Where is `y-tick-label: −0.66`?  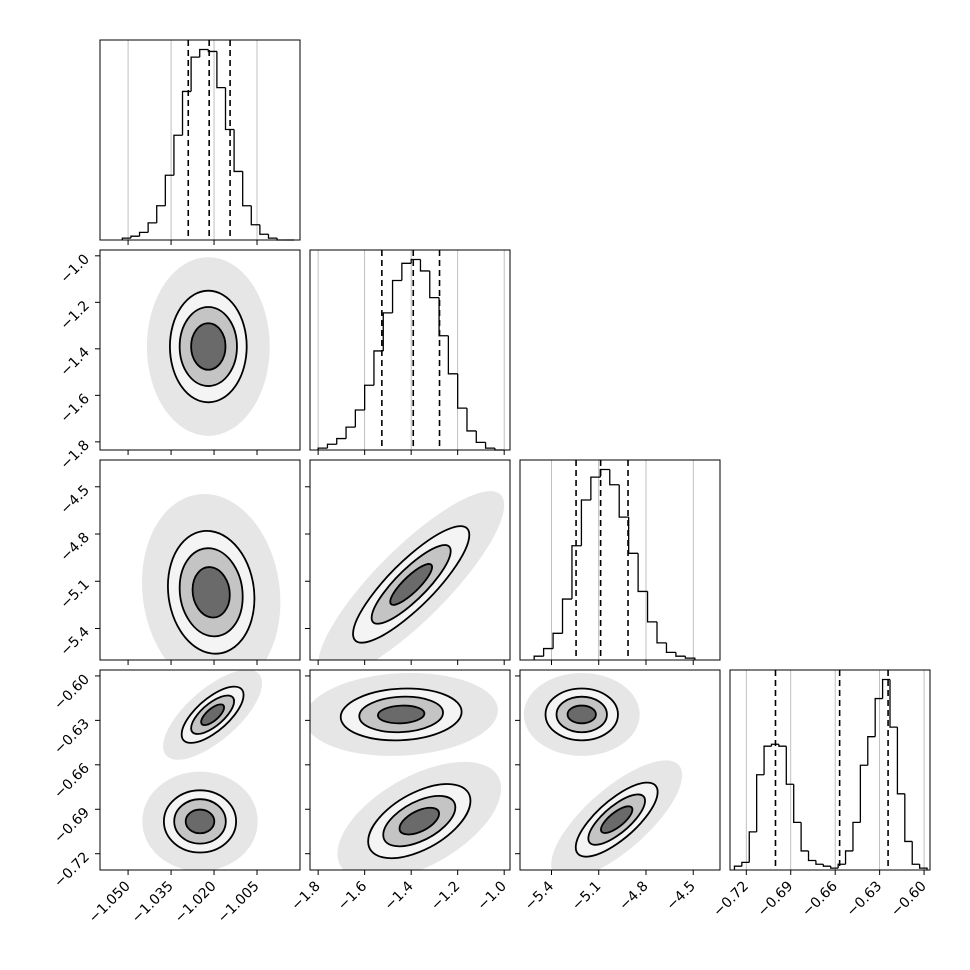
y-tick-label: −0.66 is located at coordinates (72, 781).